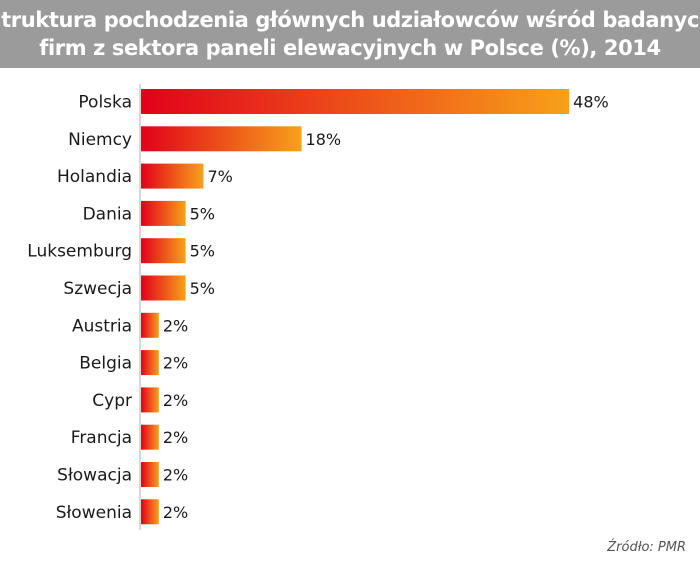  What do you see at coordinates (100, 140) in the screenshot?
I see `category-label-1: Niemcy` at bounding box center [100, 140].